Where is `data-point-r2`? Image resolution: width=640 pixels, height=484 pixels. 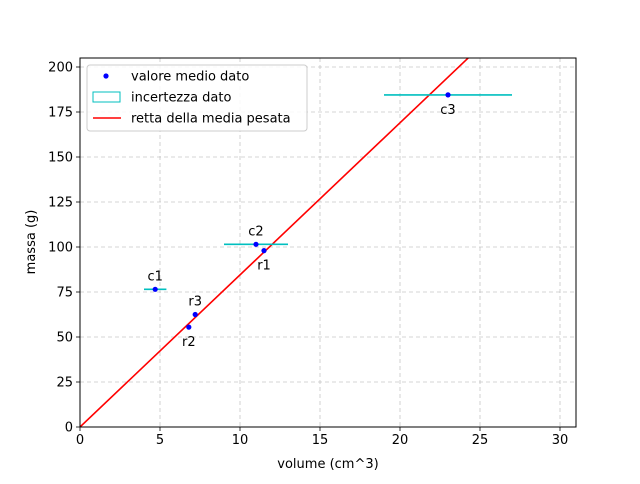
data-point-r2 is located at coordinates (189, 327).